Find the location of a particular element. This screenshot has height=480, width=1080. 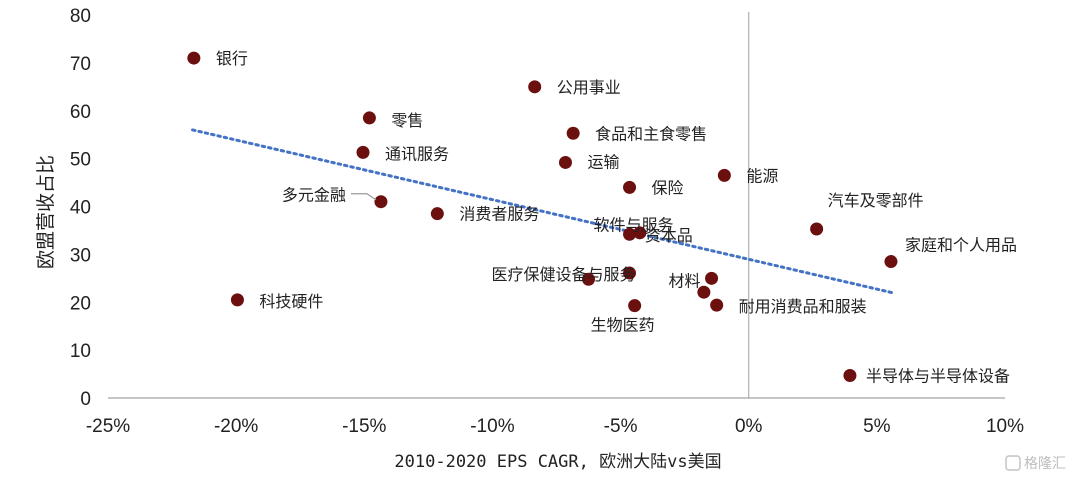

x-axis-title: 2010-2020 EPS CAGR, 欧洲大陆vs美国 is located at coordinates (557, 462).